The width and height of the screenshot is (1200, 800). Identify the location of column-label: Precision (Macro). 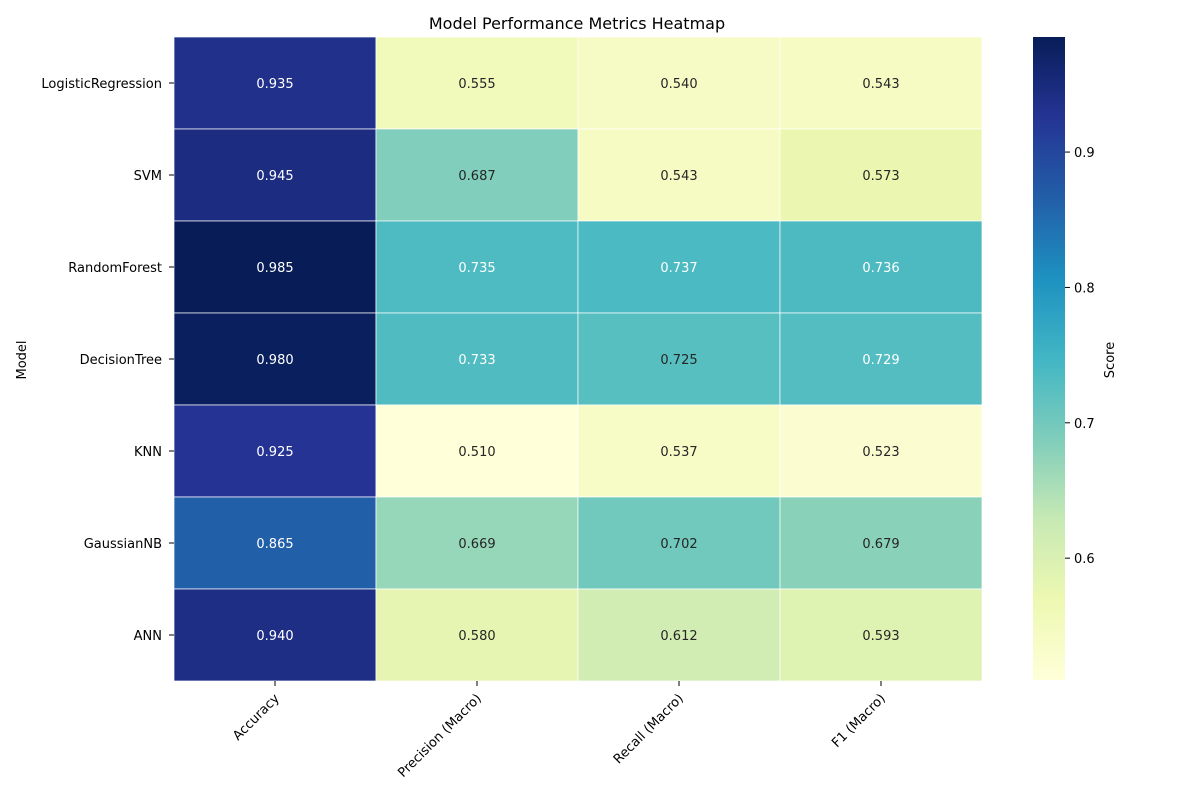
(440, 736).